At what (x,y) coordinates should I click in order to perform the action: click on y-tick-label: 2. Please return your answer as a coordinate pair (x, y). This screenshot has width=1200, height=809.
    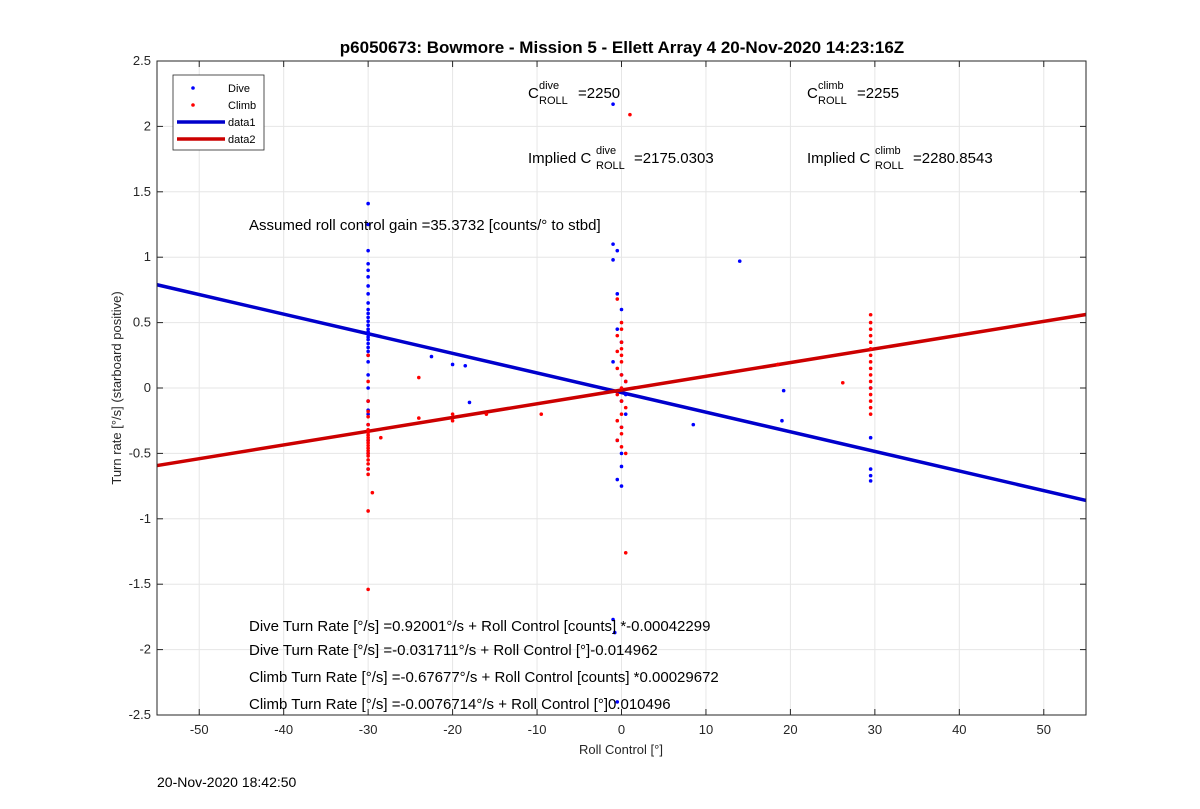
    Looking at the image, I should click on (147, 125).